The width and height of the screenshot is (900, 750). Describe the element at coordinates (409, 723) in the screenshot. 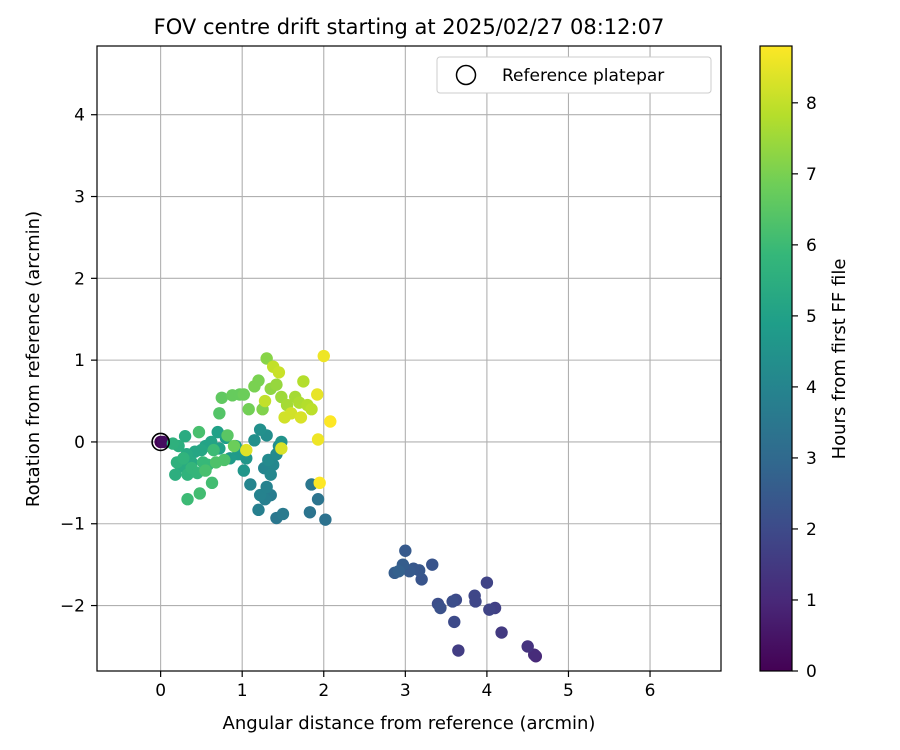

I see `x-axis-label: Angular distance from reference (arcmin)` at that location.